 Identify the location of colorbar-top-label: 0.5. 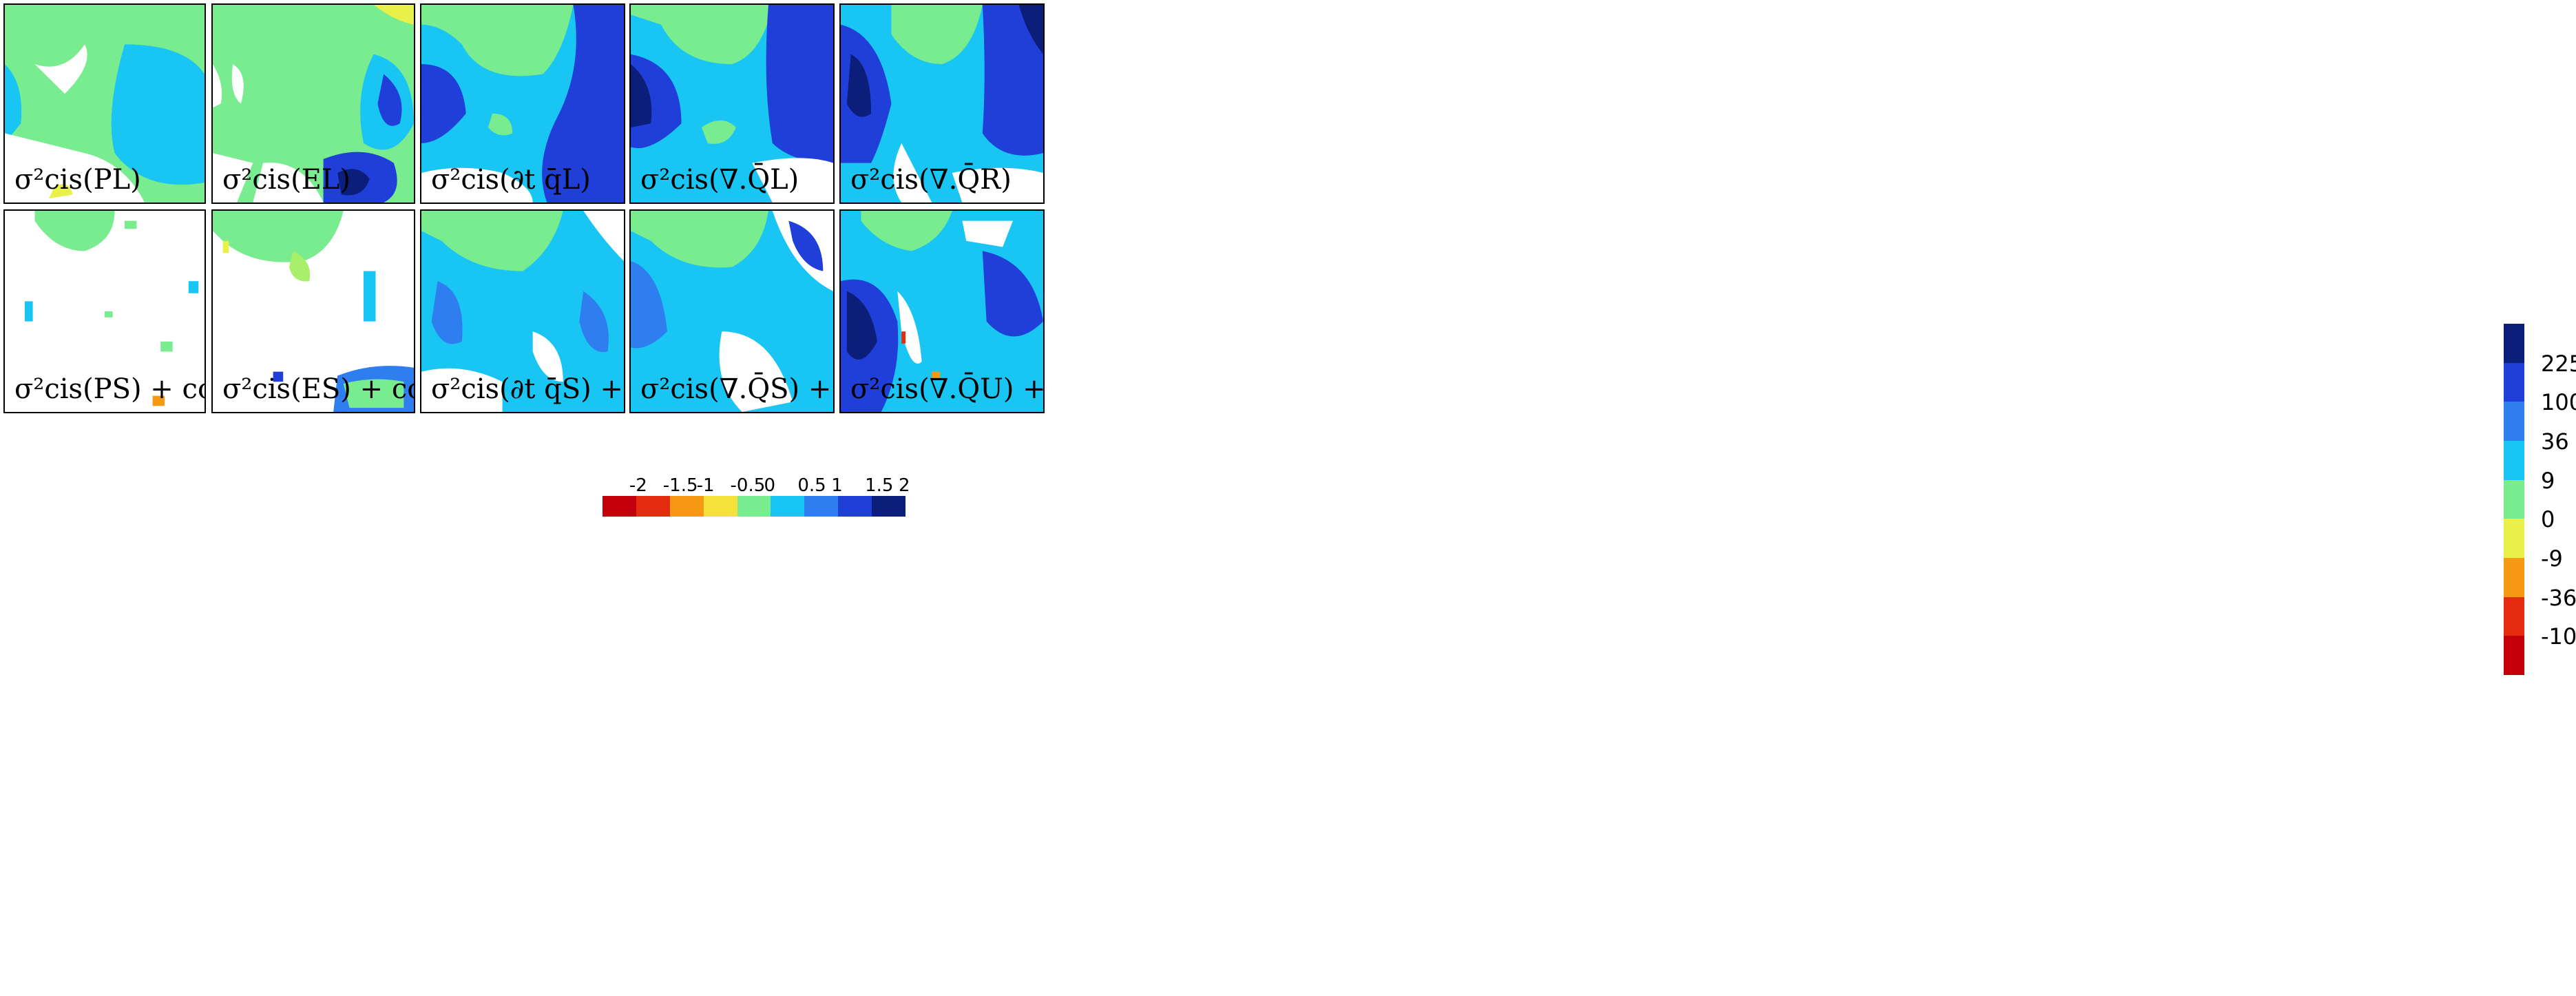
(811, 486).